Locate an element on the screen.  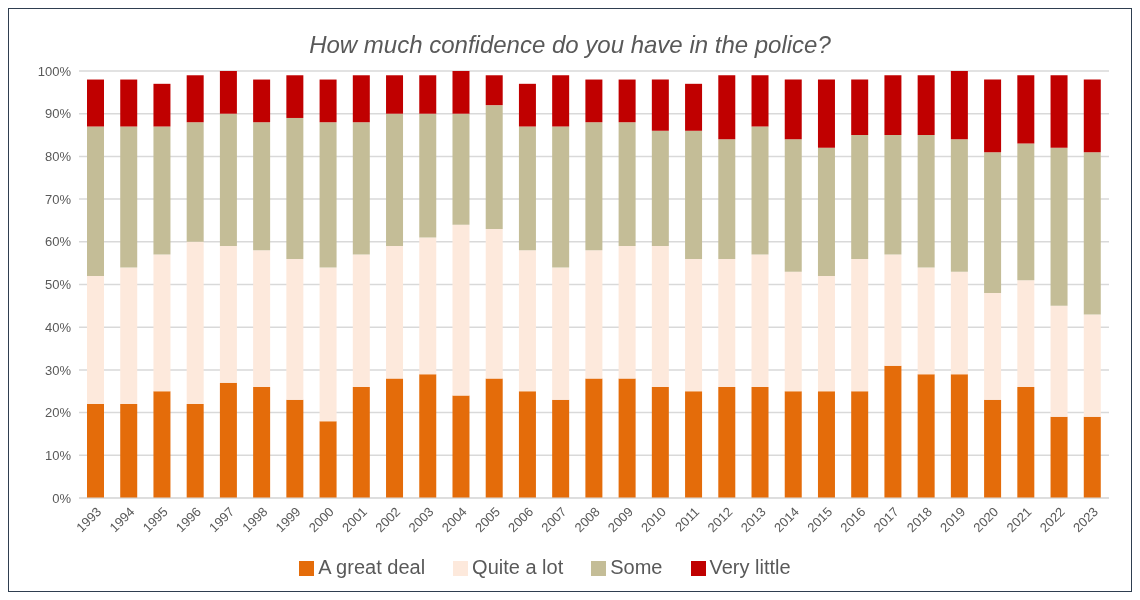
y-tick-label: 0% is located at coordinates (62, 498).